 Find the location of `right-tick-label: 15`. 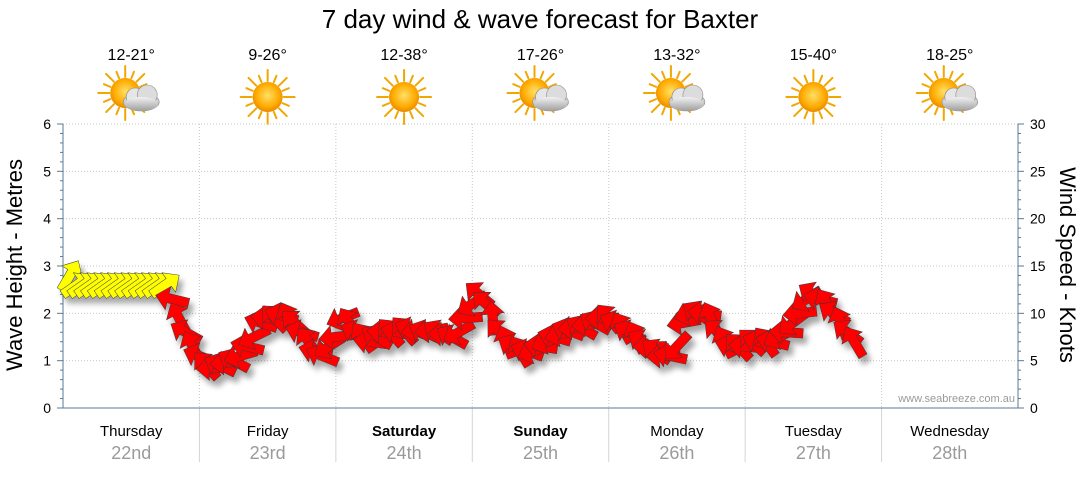

right-tick-label: 15 is located at coordinates (1038, 266).